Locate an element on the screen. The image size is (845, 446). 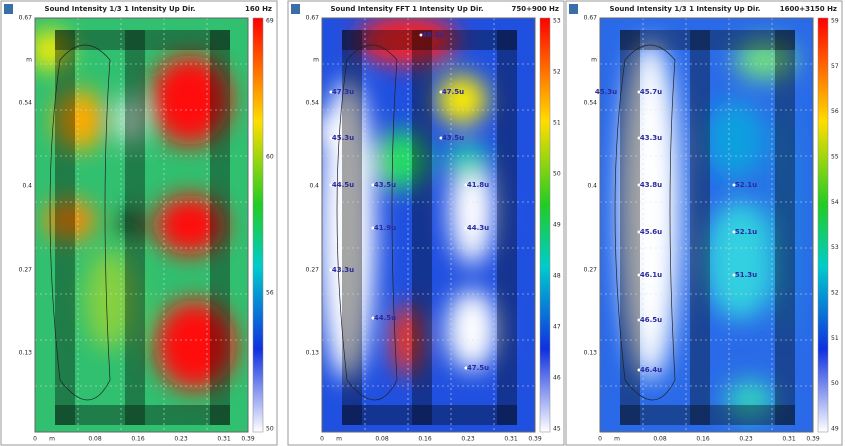
x-tick-label: 0.31 is located at coordinates (511, 439).